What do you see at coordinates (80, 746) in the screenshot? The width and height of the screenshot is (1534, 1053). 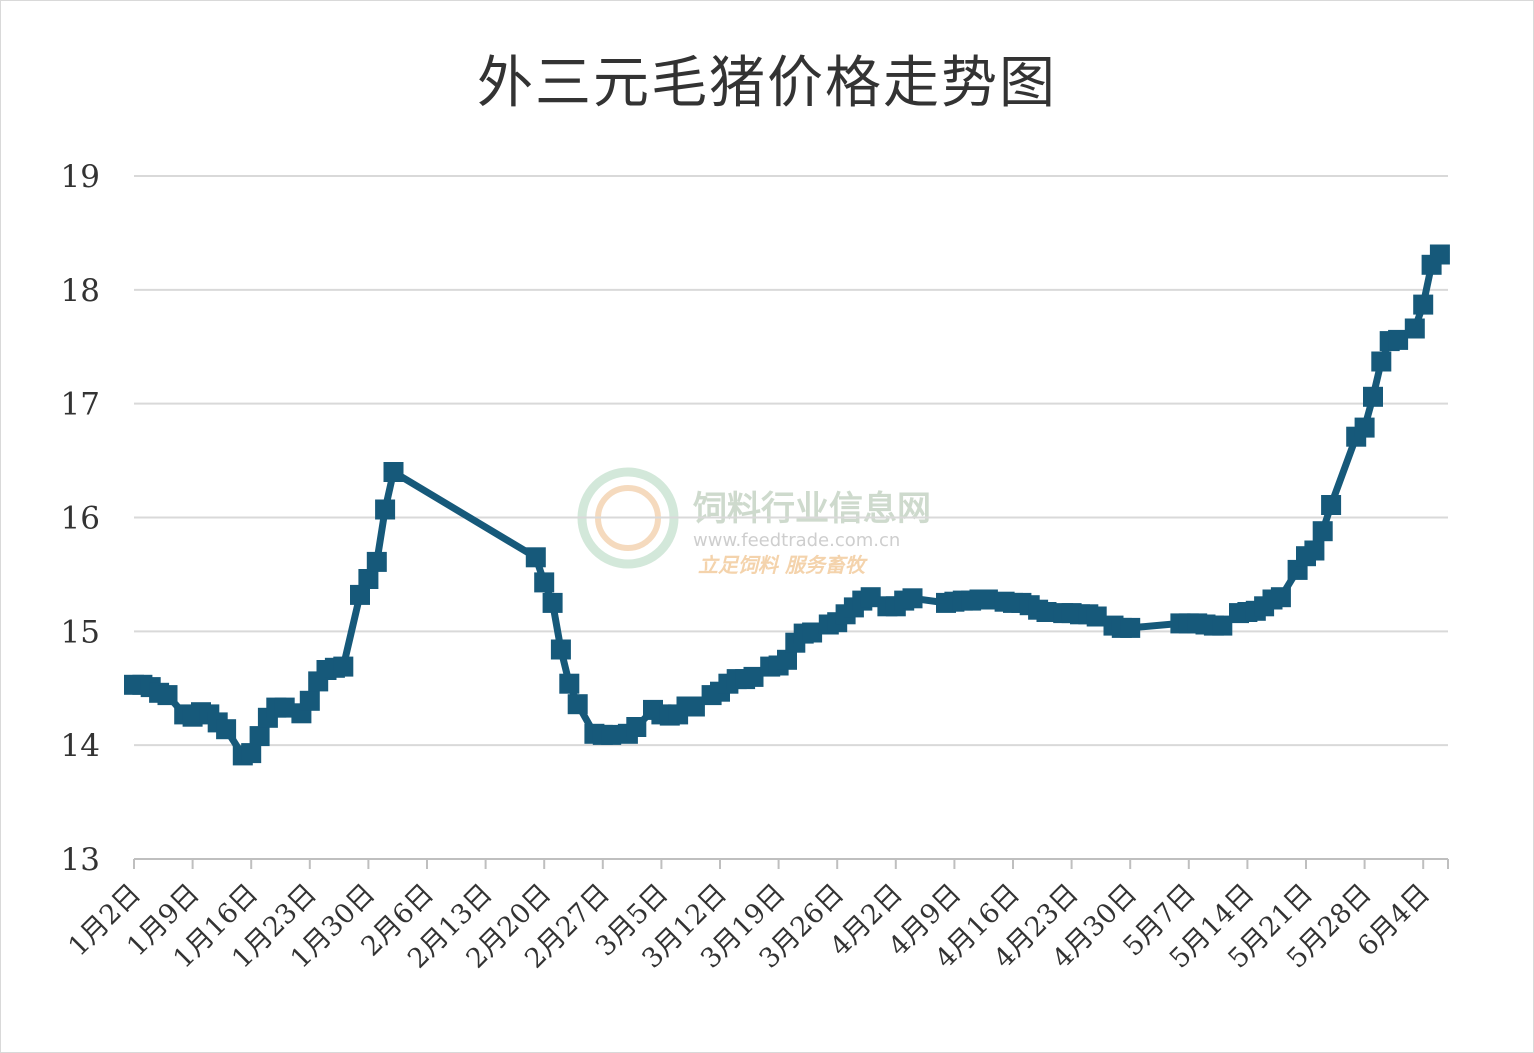 I see `y-tick-label: 14` at bounding box center [80, 746].